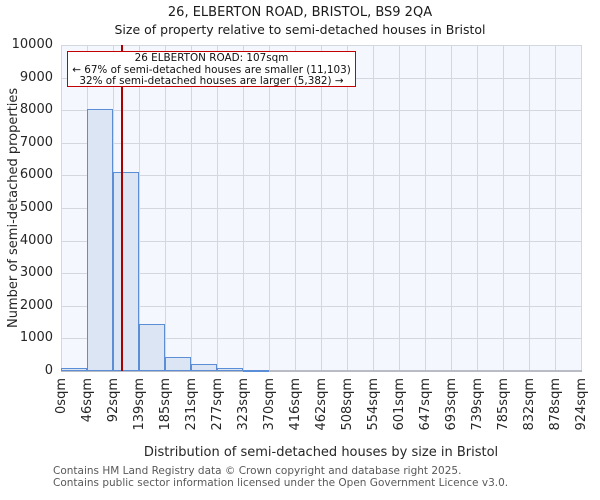 Image resolution: width=600 pixels, height=500 pixels. What do you see at coordinates (139, 404) in the screenshot?
I see `x-tick-label: 139sqm` at bounding box center [139, 404].